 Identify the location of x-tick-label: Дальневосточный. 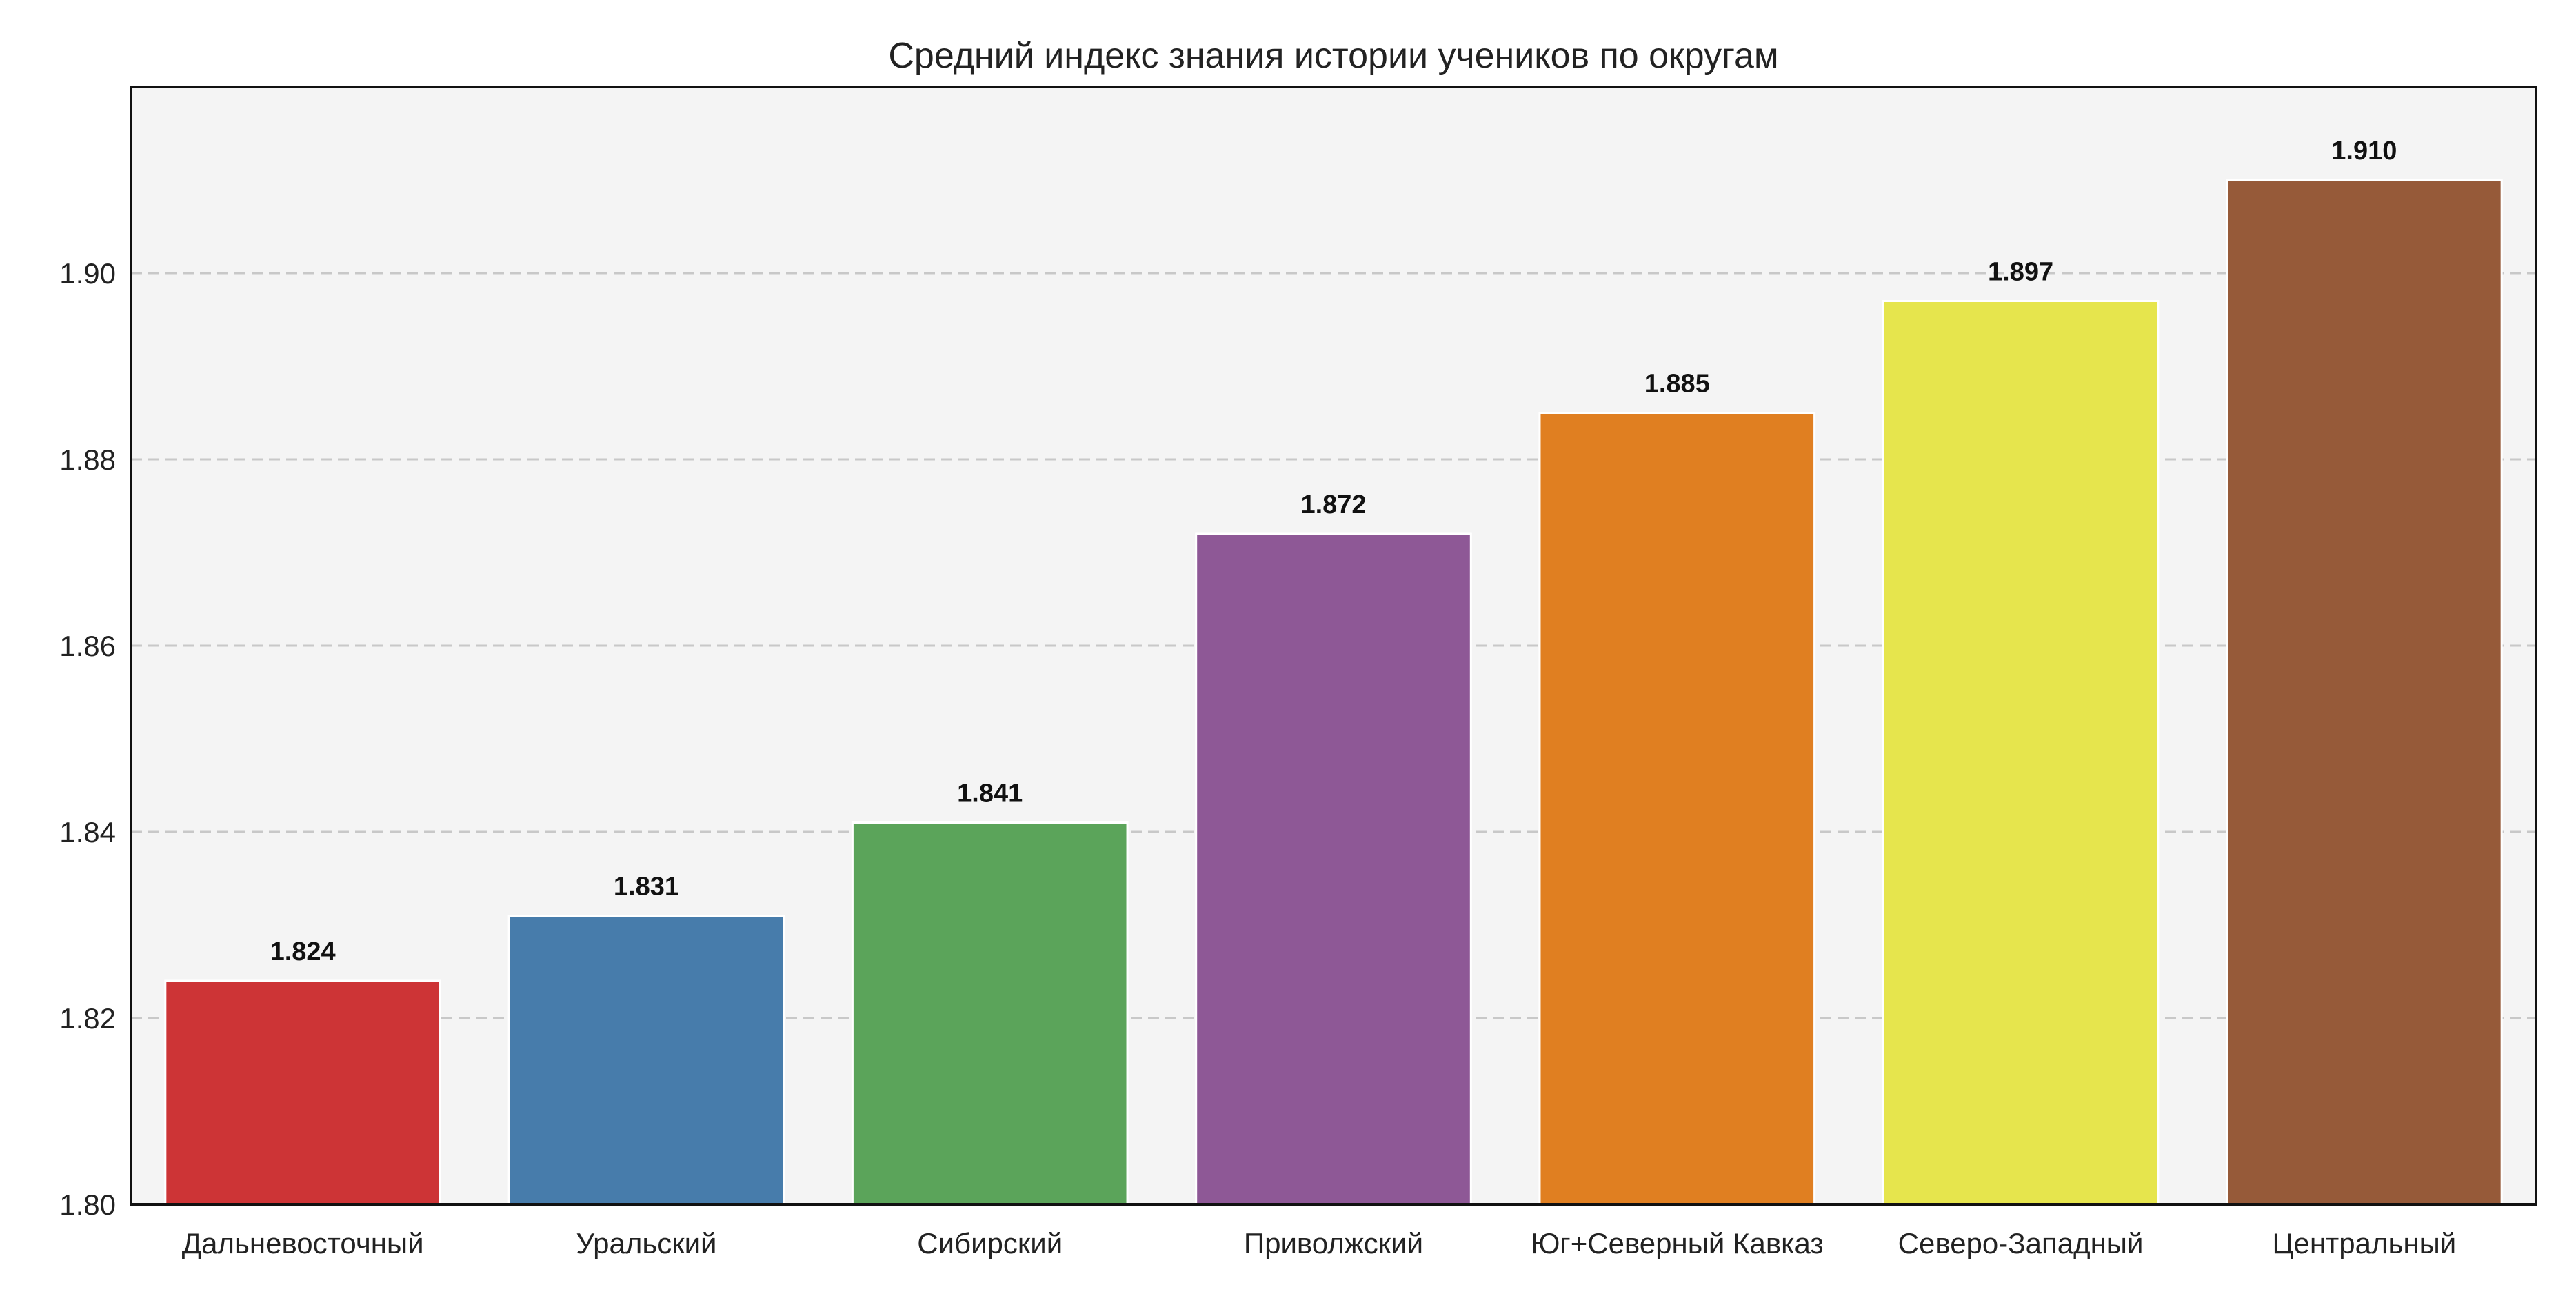
(303, 1243).